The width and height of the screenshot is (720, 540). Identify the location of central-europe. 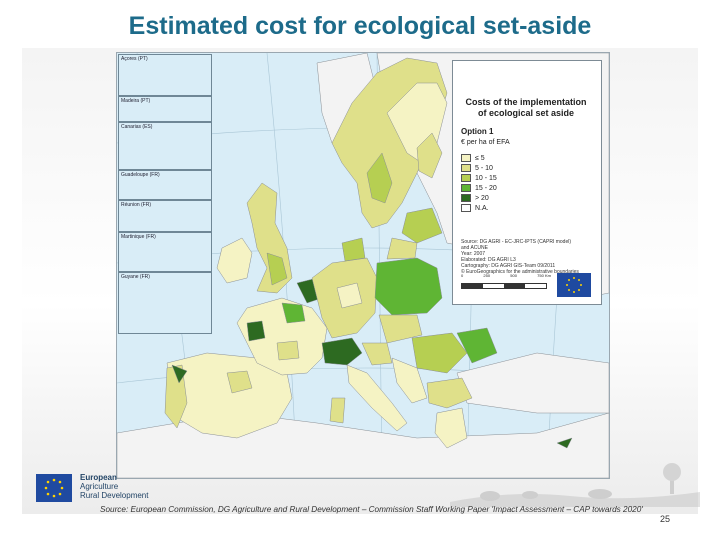
(337, 288).